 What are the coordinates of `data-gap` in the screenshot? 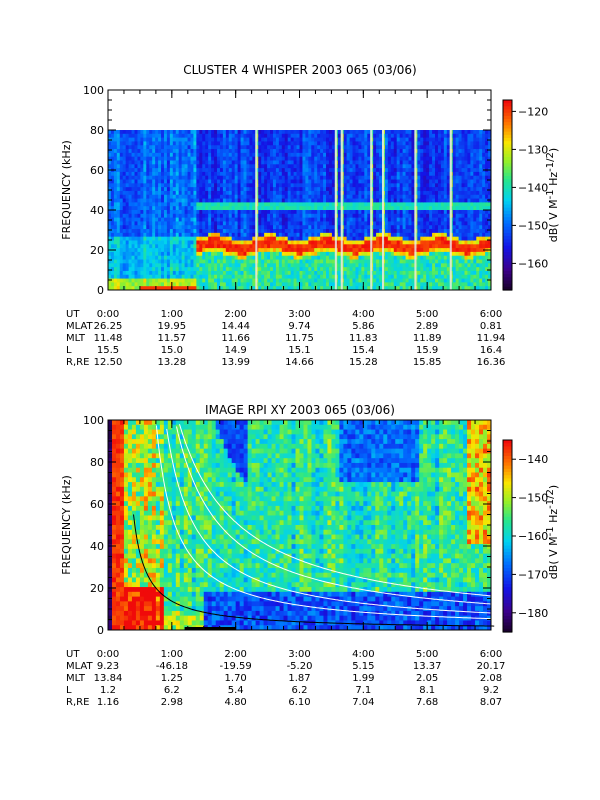 It's located at (450, 210).